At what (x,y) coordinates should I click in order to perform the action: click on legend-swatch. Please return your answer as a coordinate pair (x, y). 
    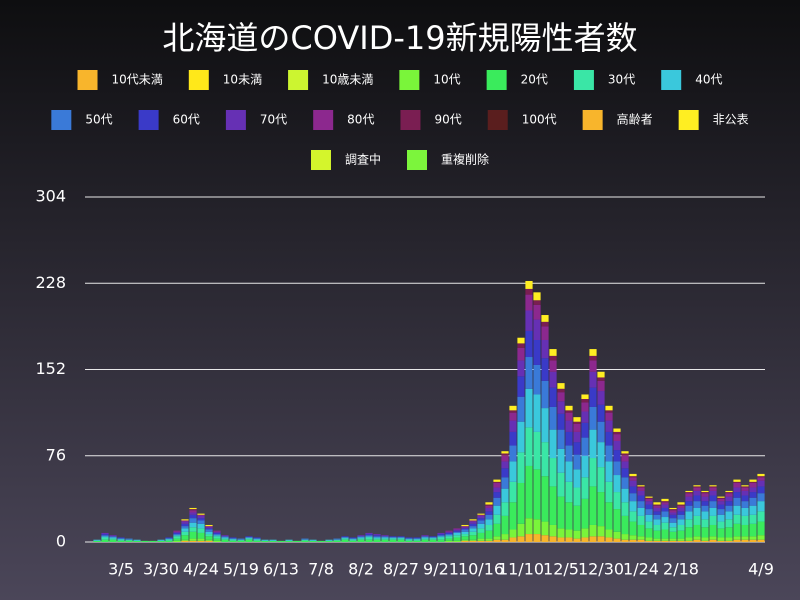
    Looking at the image, I should click on (320, 160).